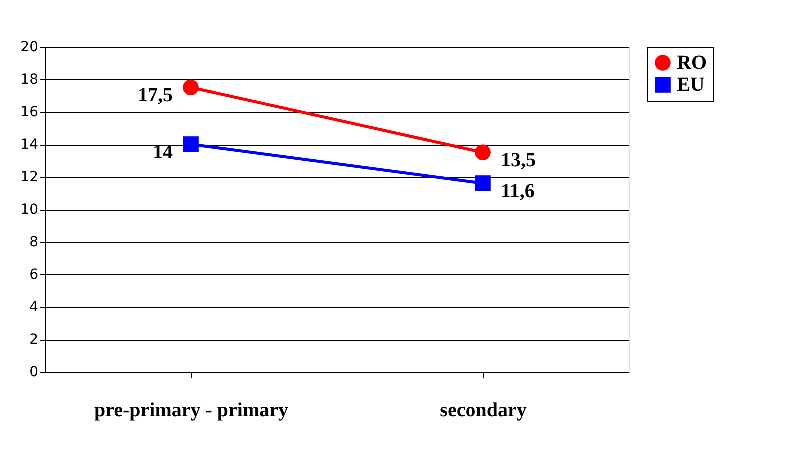 Image resolution: width=797 pixels, height=453 pixels. What do you see at coordinates (692, 63) in the screenshot?
I see `legend-label: RO` at bounding box center [692, 63].